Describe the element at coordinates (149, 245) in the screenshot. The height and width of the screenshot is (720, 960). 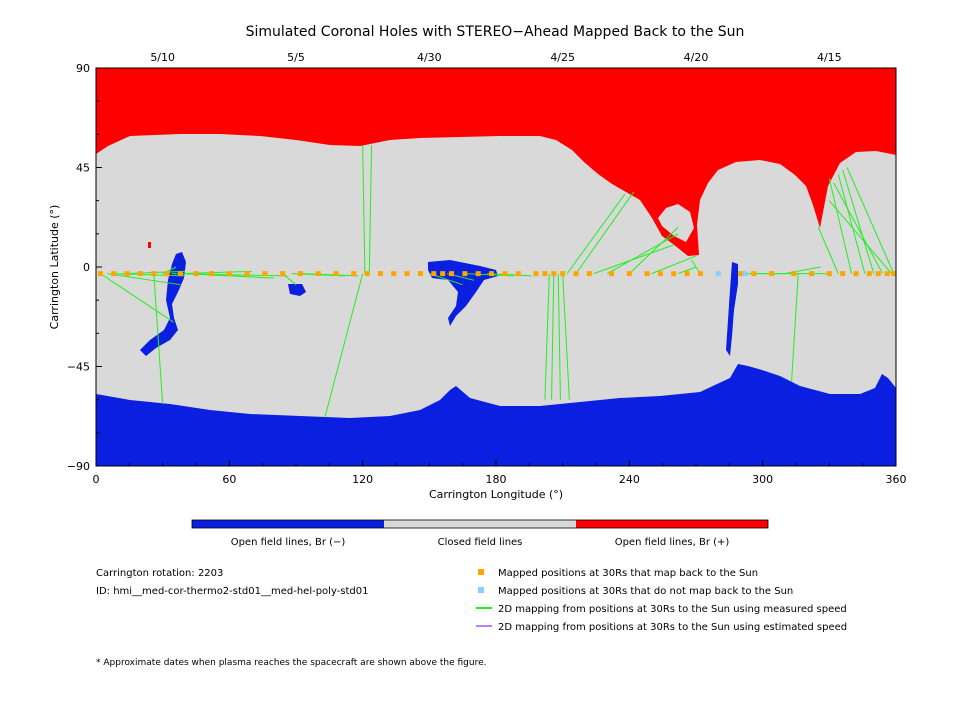
I see `small-red-spot` at that location.